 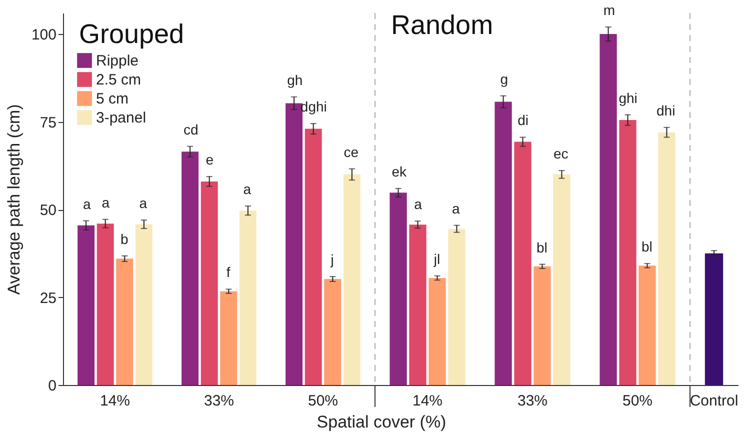 I want to click on y-tick-label: 50, so click(x=48, y=211).